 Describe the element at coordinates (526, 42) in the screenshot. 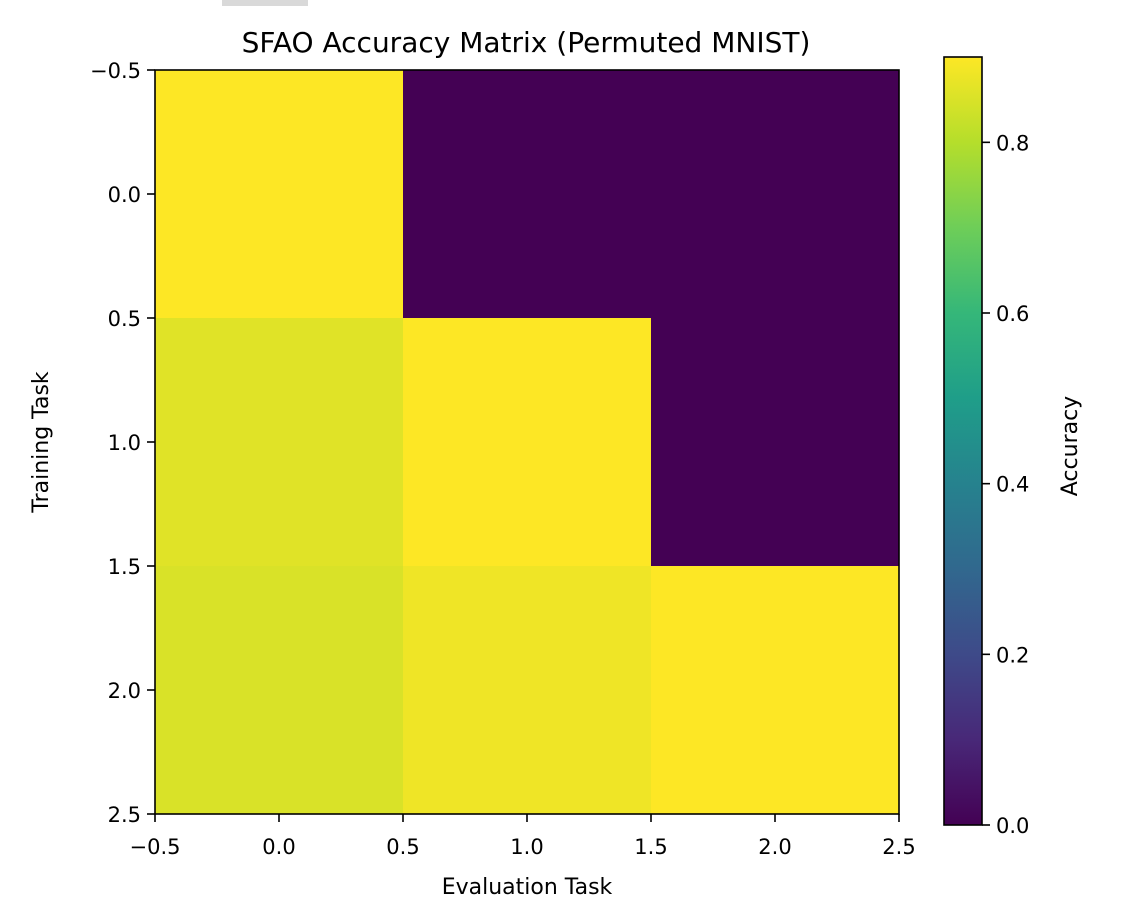

I see `chart-title: SFAO Accuracy Matrix (Permuted MNIST)` at that location.